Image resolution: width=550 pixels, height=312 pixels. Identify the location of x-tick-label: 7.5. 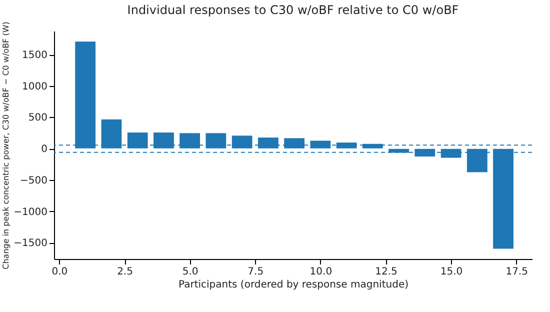
(256, 272).